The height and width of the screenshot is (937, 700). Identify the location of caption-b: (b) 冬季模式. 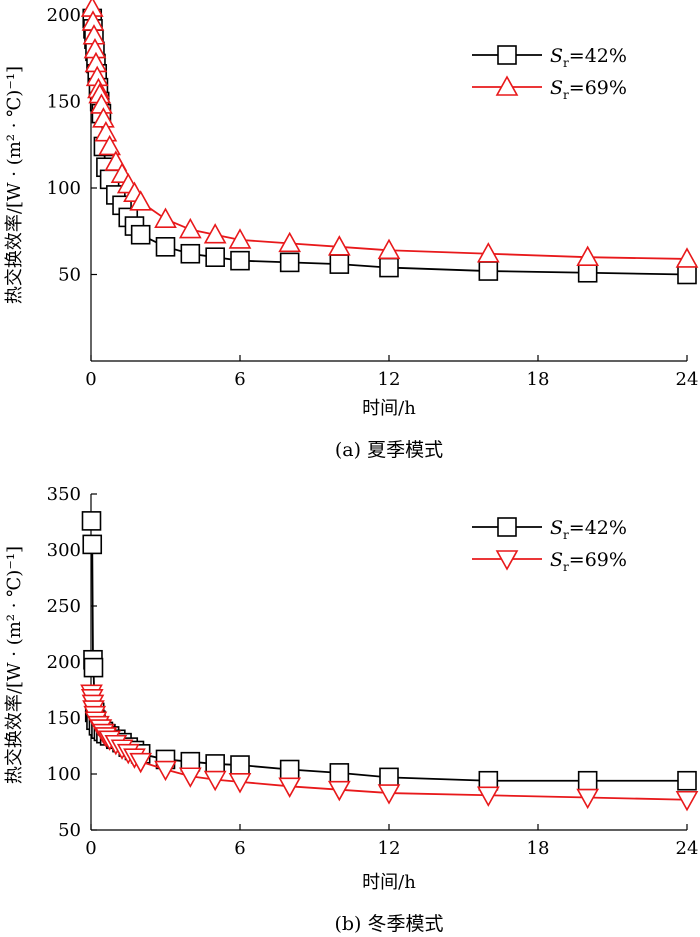
(388, 924).